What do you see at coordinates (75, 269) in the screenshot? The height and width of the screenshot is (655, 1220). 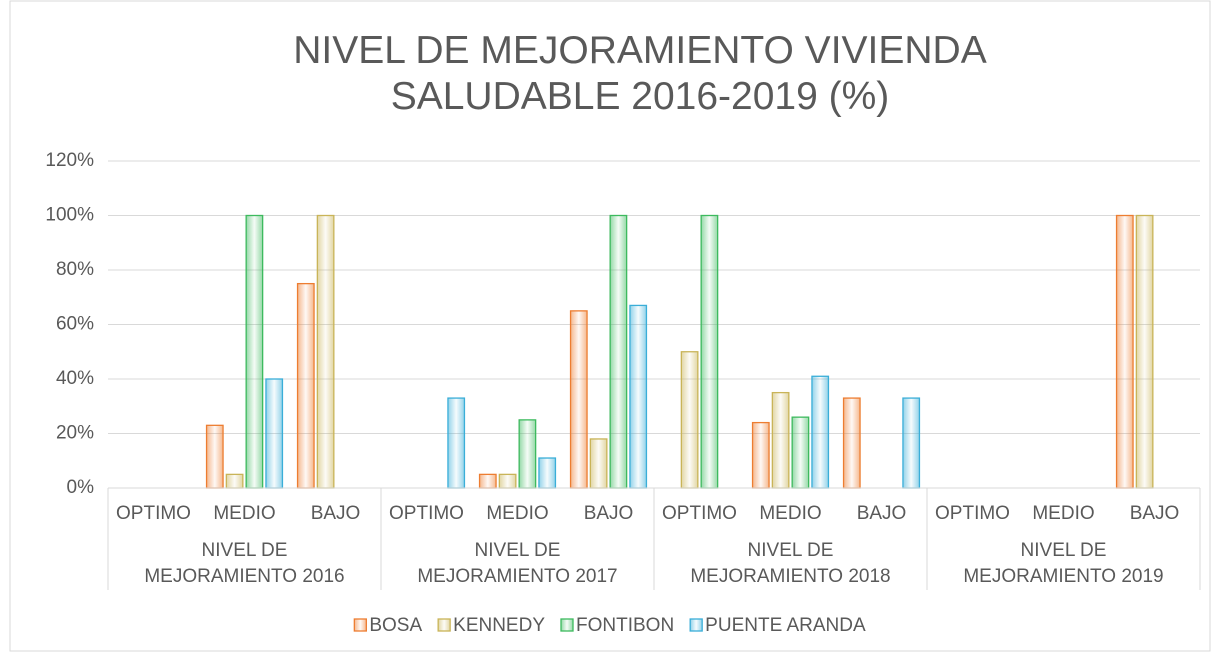 I see `y-tick-label: 80%` at bounding box center [75, 269].